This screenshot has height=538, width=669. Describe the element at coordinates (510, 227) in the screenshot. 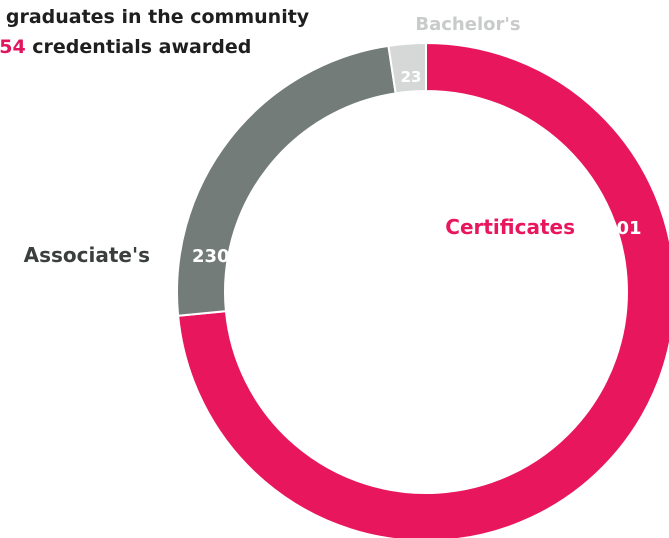

I see `category-label-certificates: Certificates` at that location.